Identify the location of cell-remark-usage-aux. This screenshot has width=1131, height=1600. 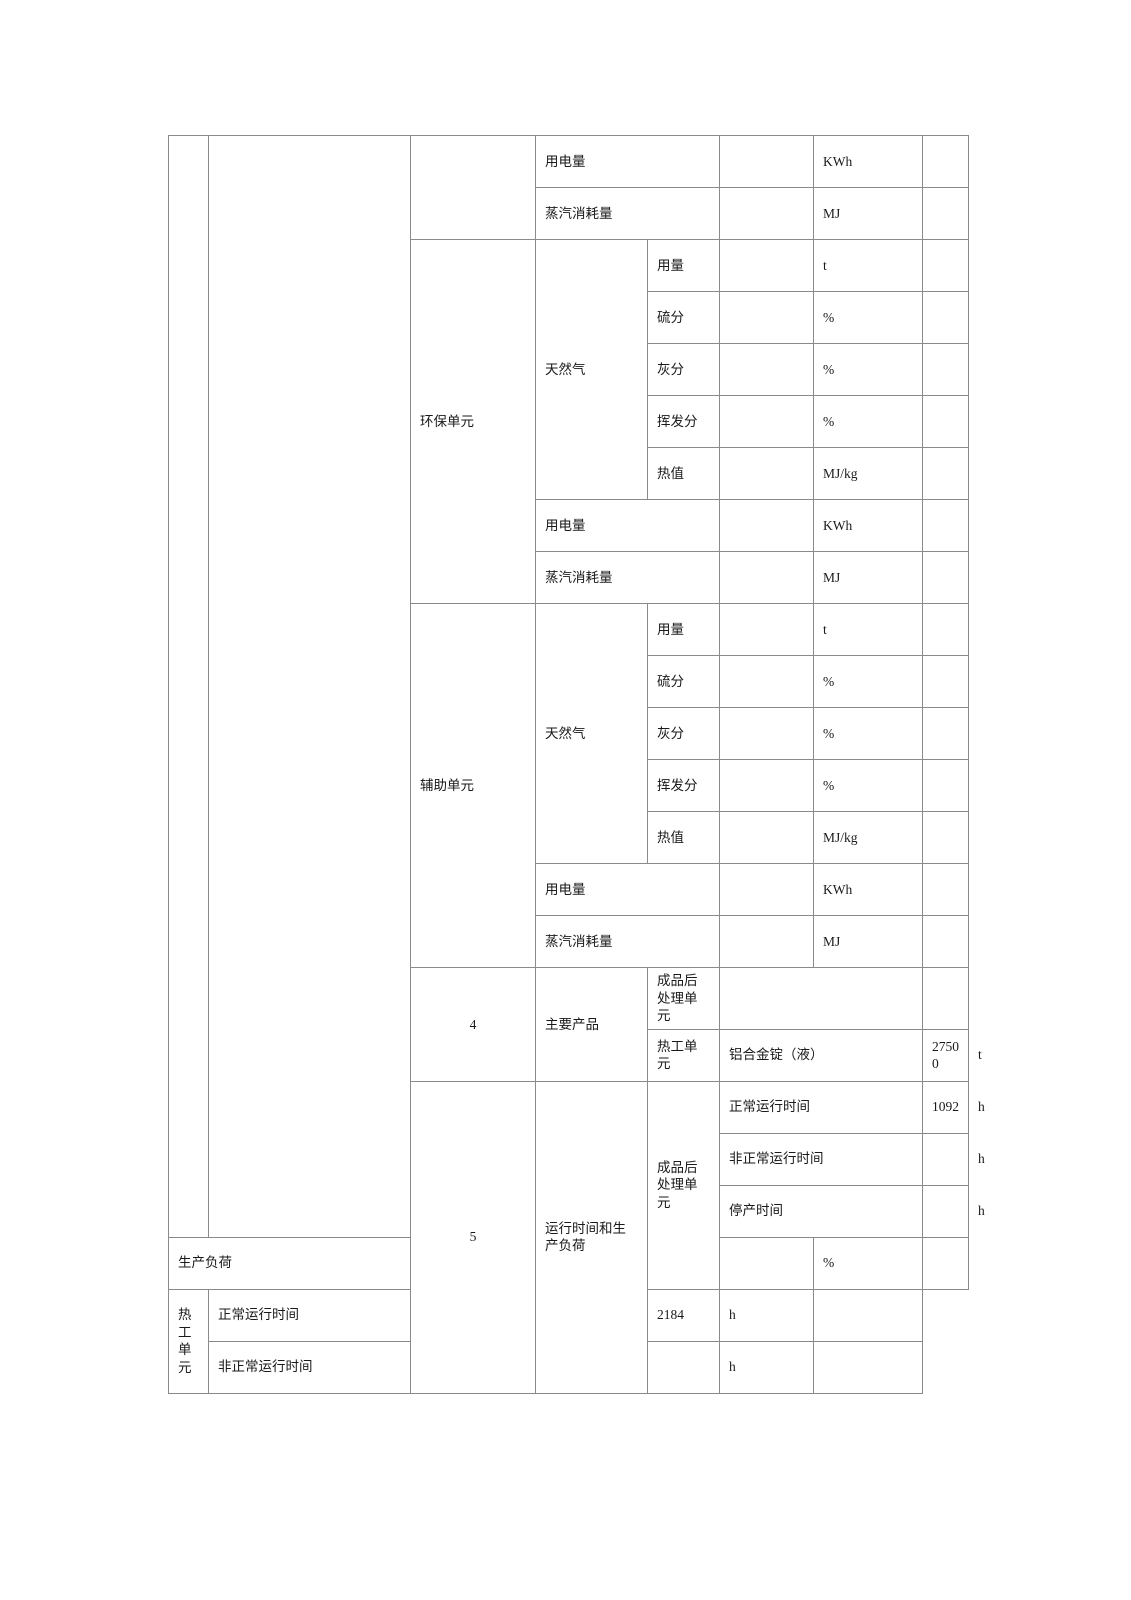
(945, 629).